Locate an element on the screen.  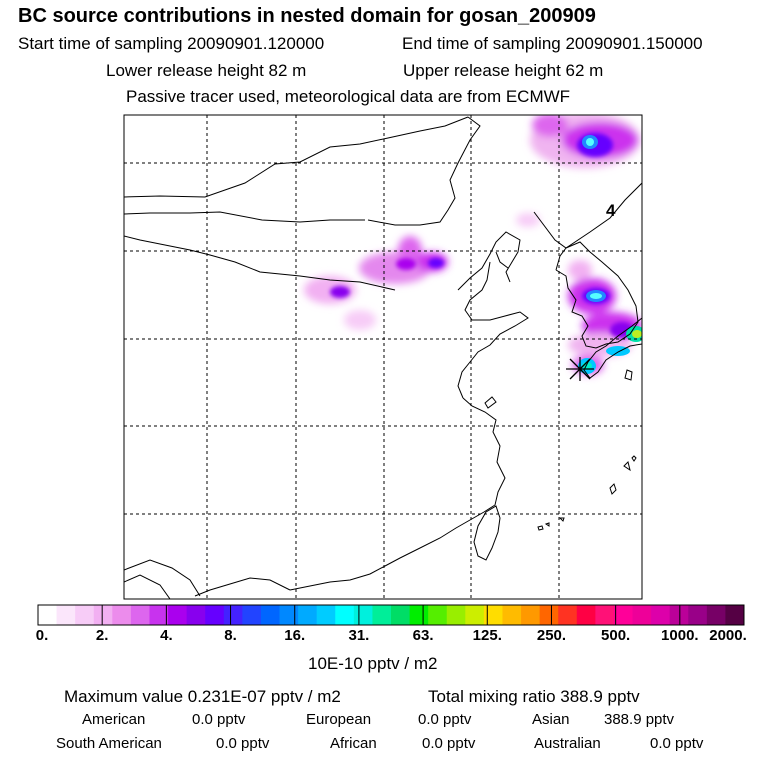
american-label: American is located at coordinates (114, 719).